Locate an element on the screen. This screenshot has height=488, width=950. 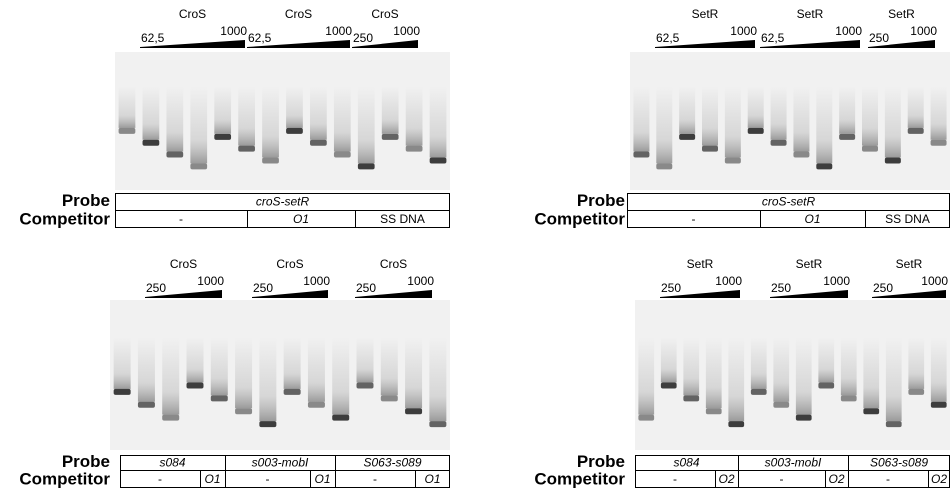
probe-cell: S063-s089 is located at coordinates (899, 463).